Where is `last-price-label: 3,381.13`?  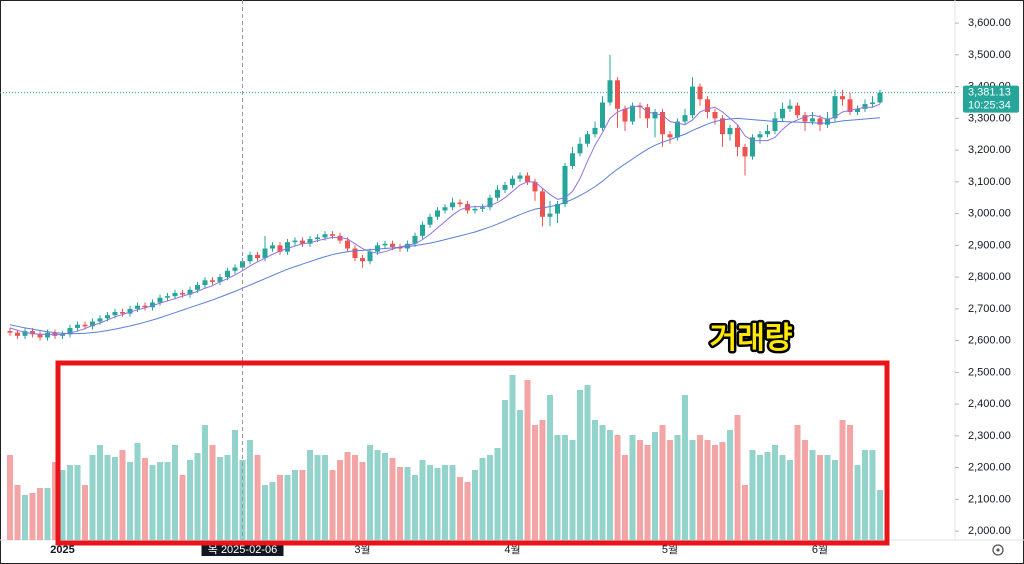 last-price-label: 3,381.13 is located at coordinates (989, 92).